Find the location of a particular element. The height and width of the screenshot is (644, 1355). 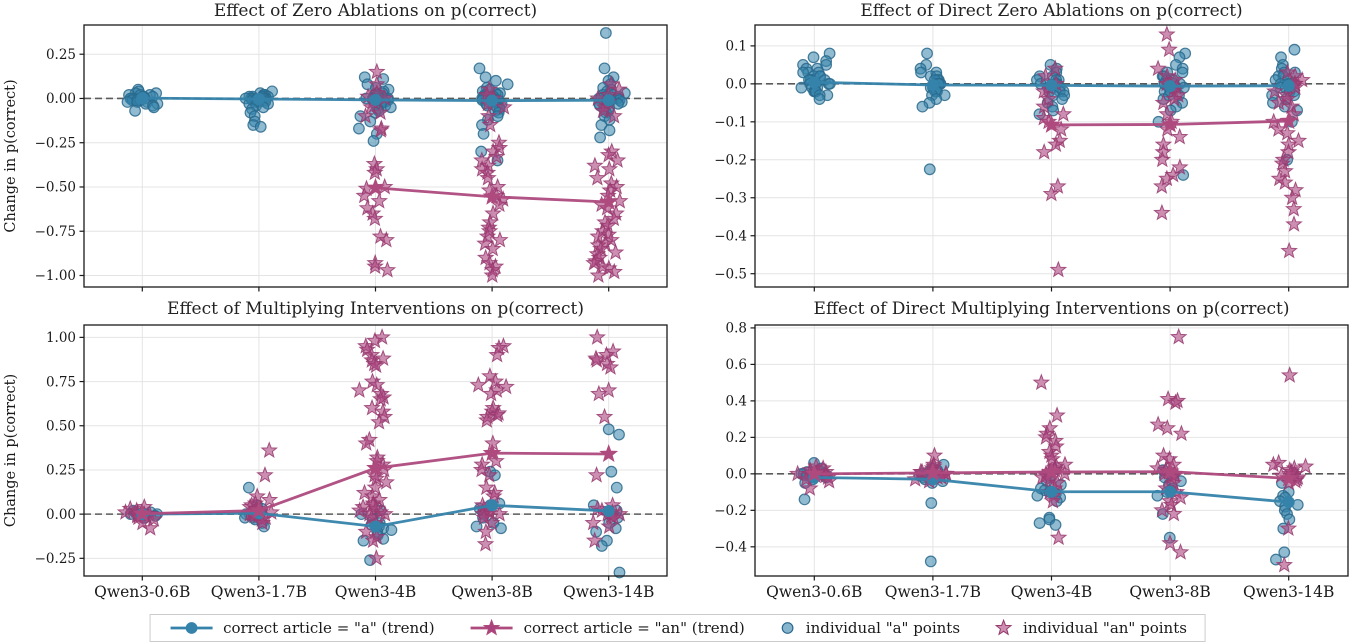

legend-item-a-points: individual "a" points is located at coordinates (869, 628).